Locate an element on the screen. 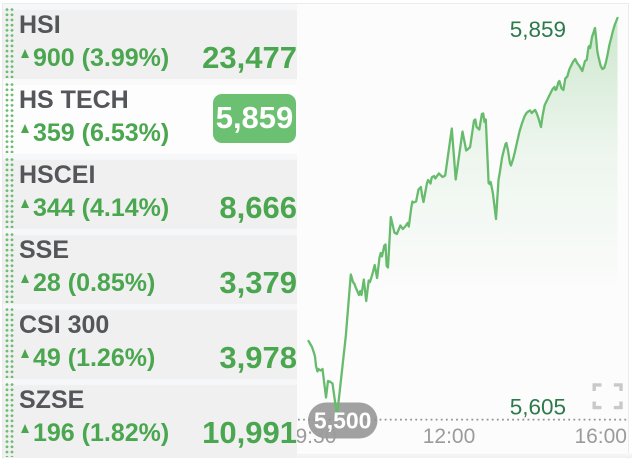  svg-text: 5,605 is located at coordinates (538, 407).